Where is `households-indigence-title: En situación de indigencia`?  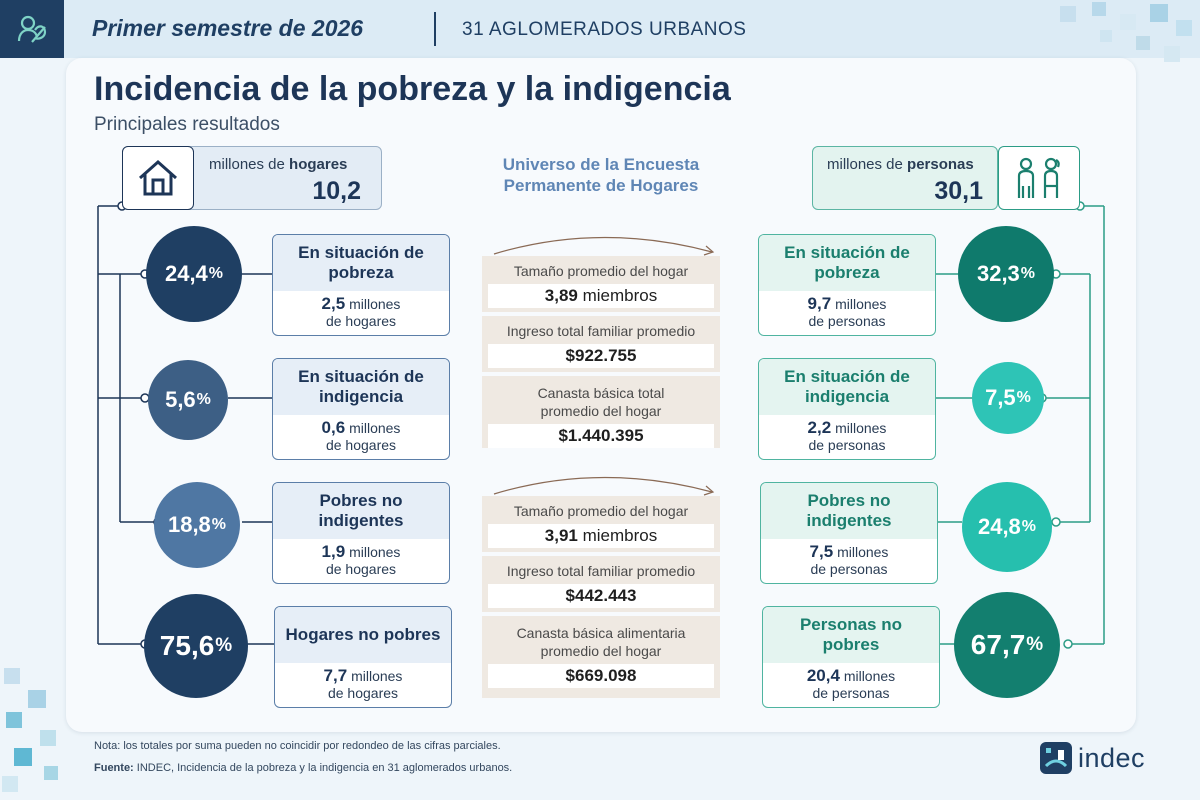
households-indigence-title: En situación de indigencia is located at coordinates (361, 387).